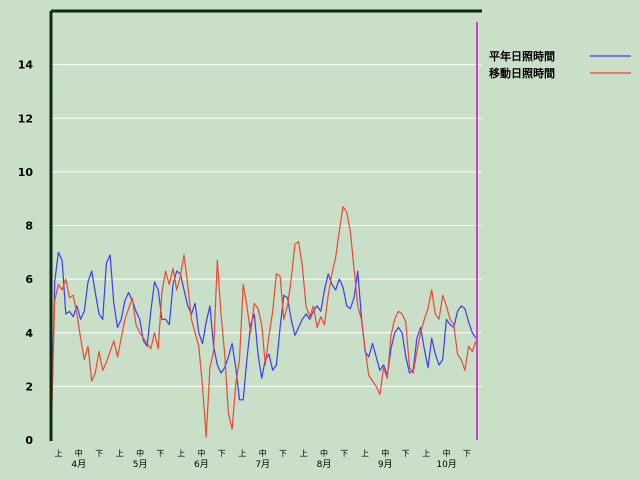 The height and width of the screenshot is (480, 640). I want to click on x-month-label: 8月, so click(324, 464).